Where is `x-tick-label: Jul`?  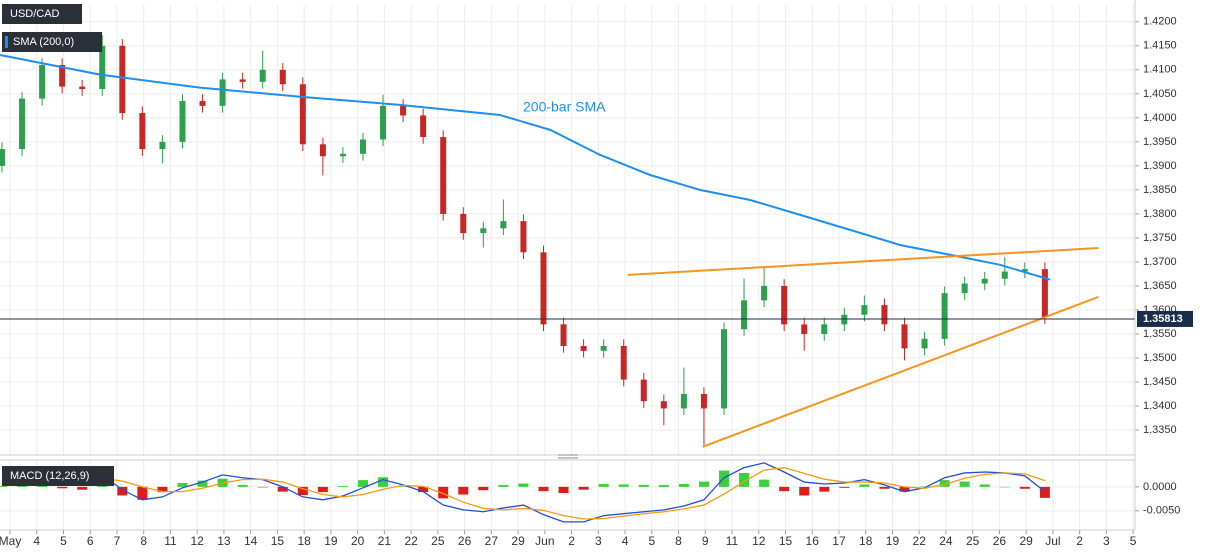 x-tick-label: Jul is located at coordinates (1052, 541).